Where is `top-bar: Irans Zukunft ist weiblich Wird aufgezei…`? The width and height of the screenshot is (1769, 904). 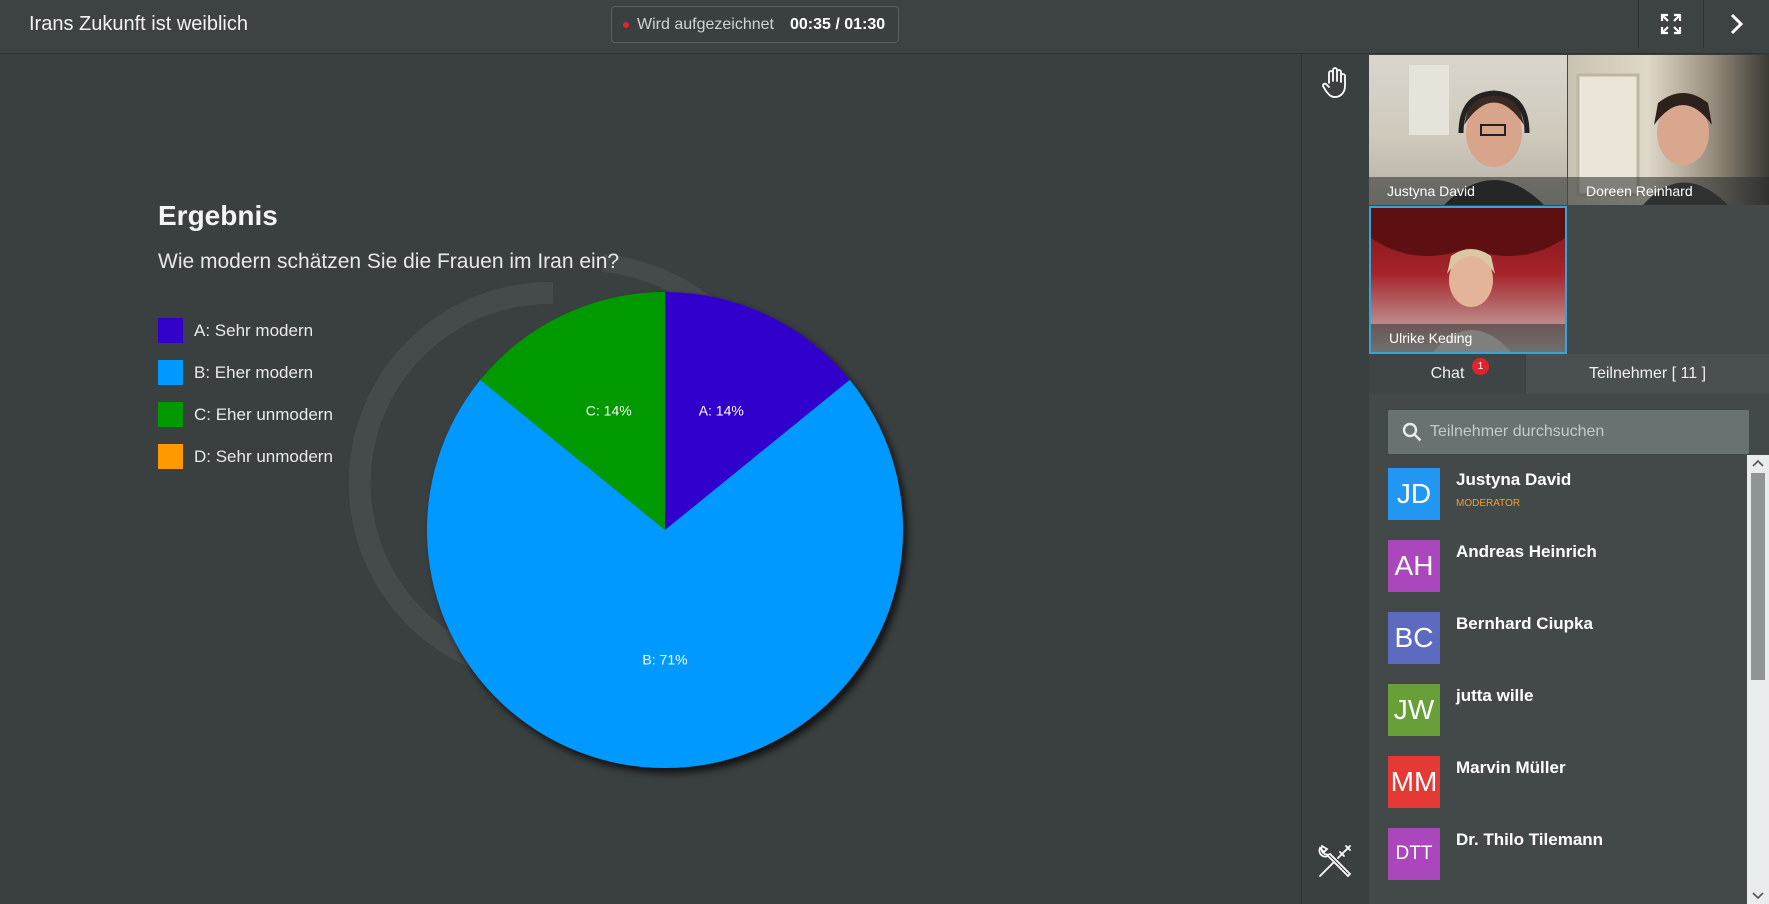
top-bar: Irans Zukunft ist weiblich Wird aufgezei… is located at coordinates (884, 27).